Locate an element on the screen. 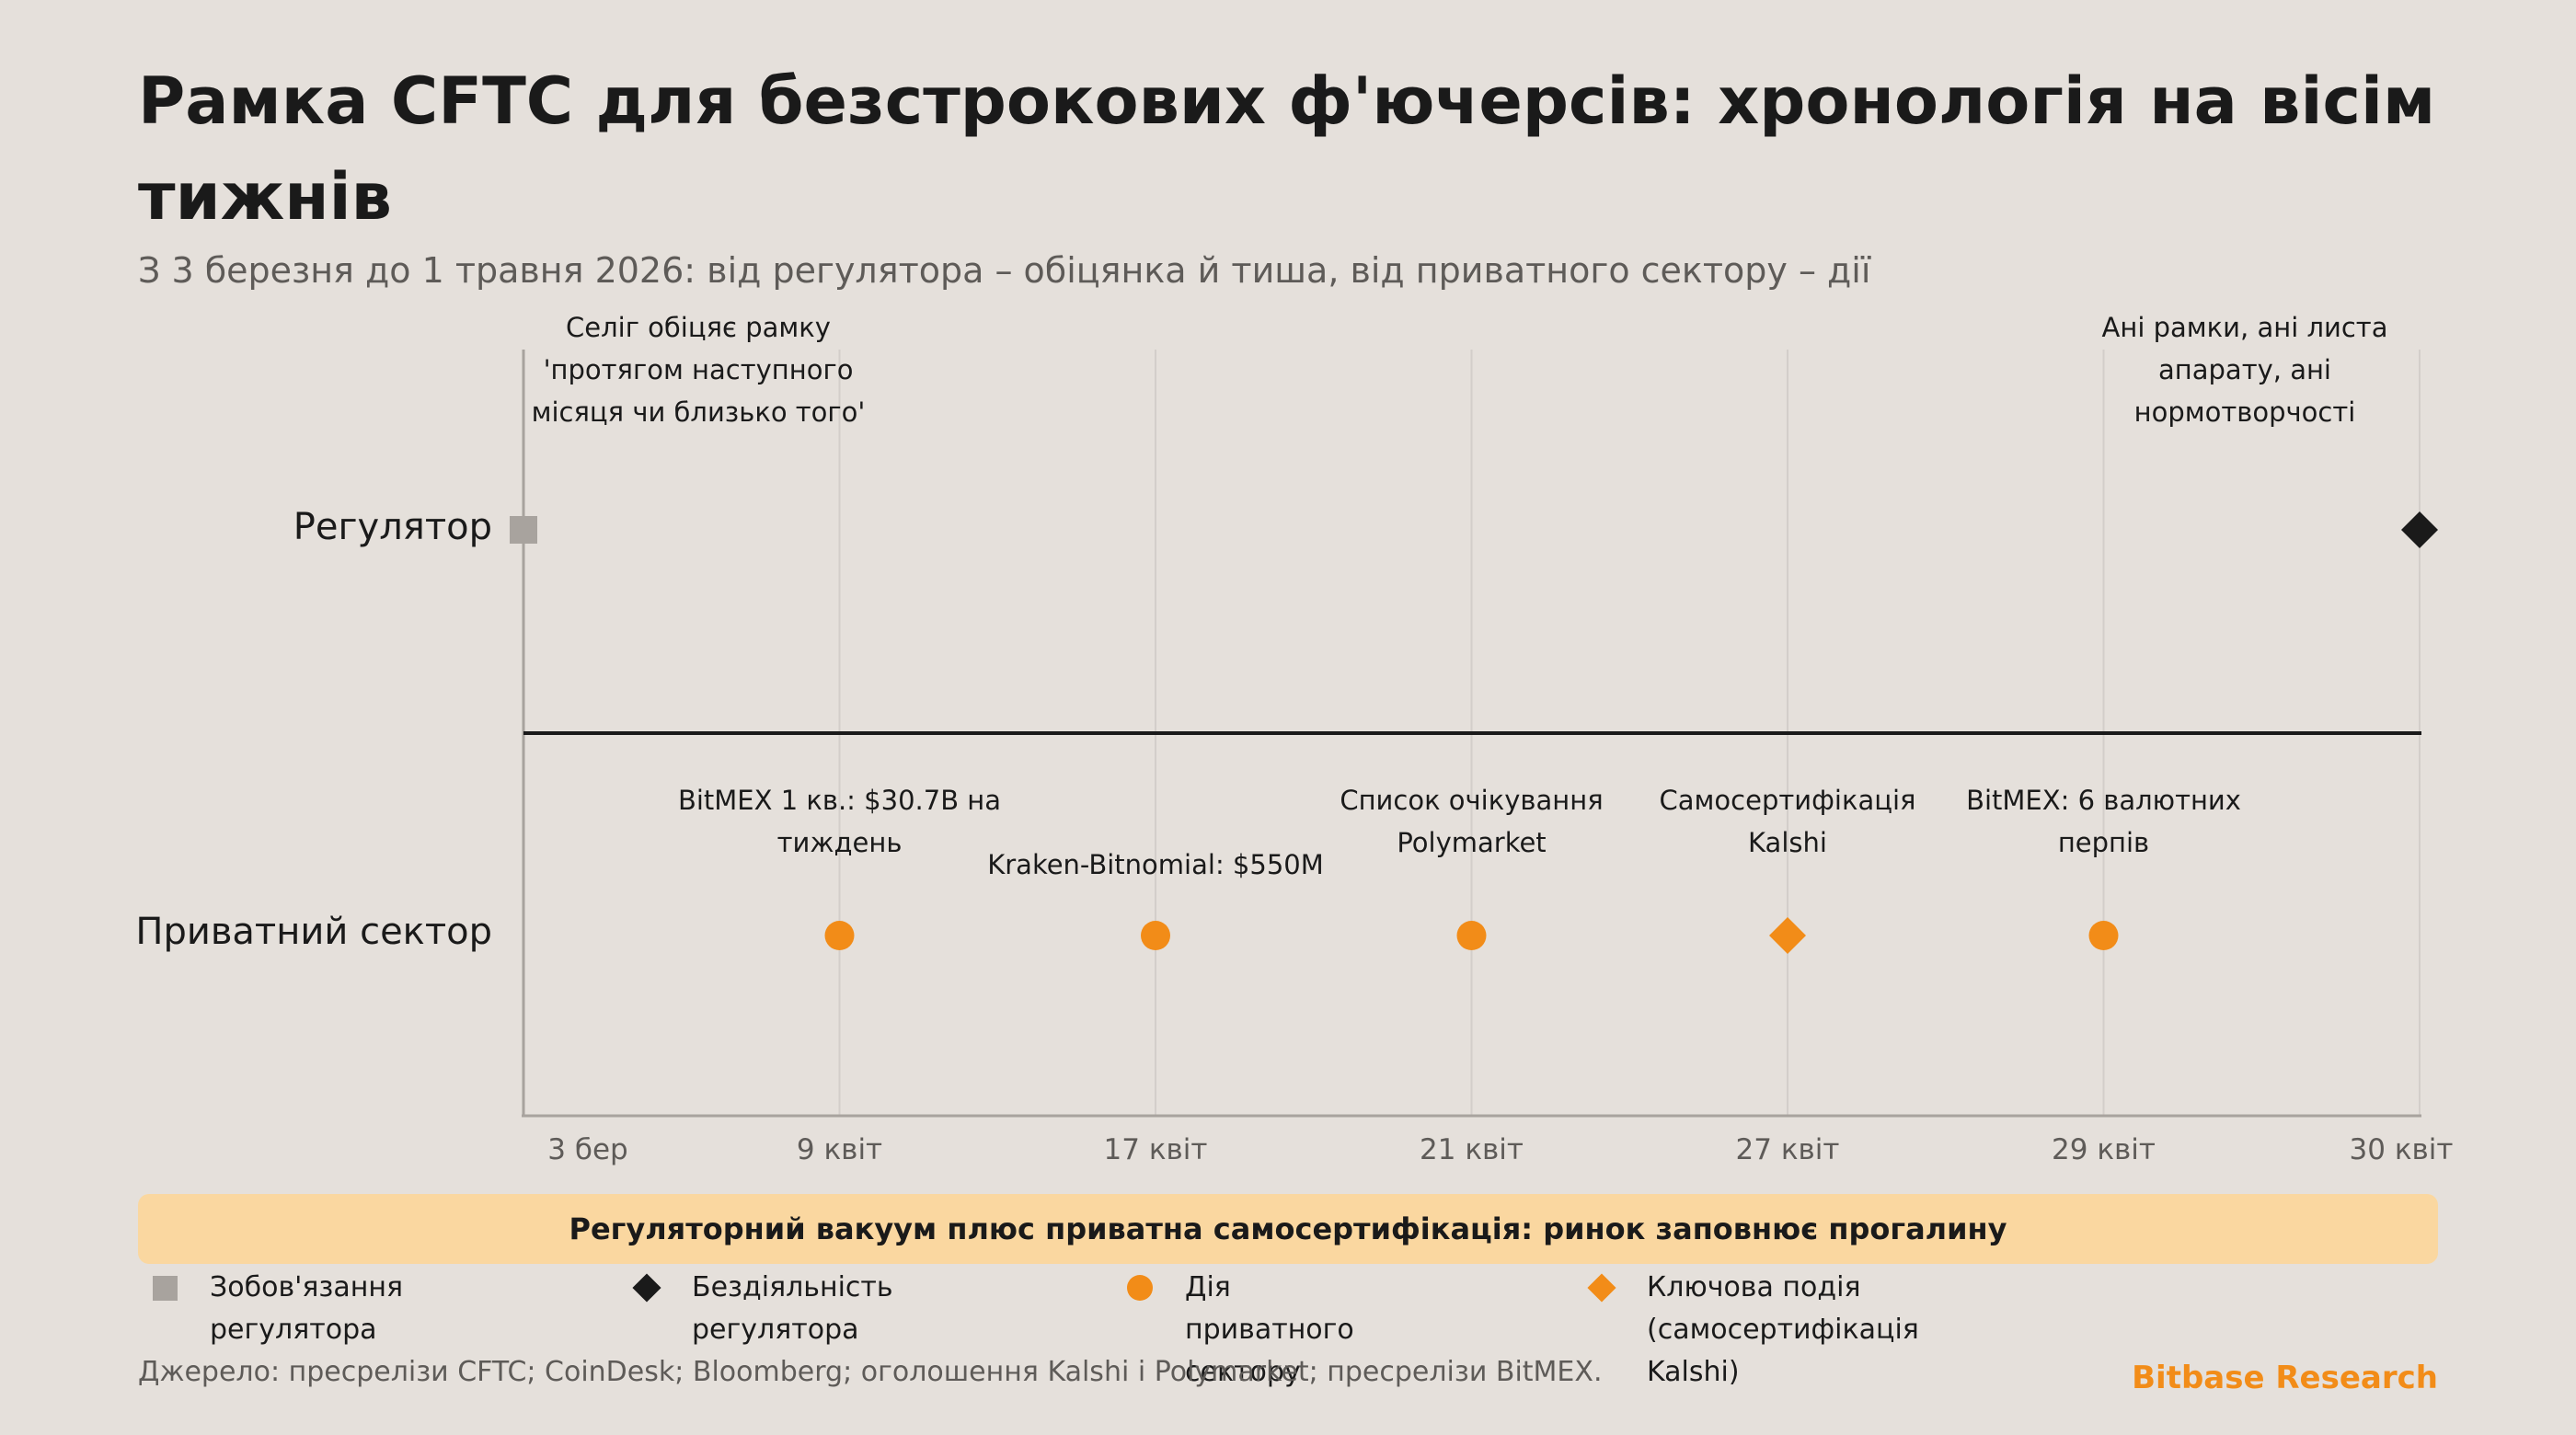 The width and height of the screenshot is (2576, 1435). legend-item-inaction: Бездіяльність регулятора is located at coordinates (762, 1309).